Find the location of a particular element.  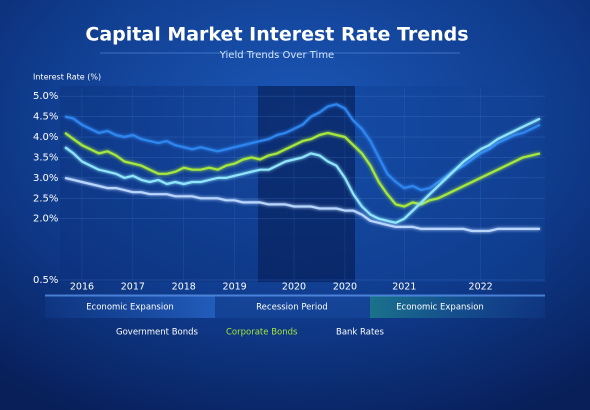

x-tick-label: 2022 is located at coordinates (481, 287).